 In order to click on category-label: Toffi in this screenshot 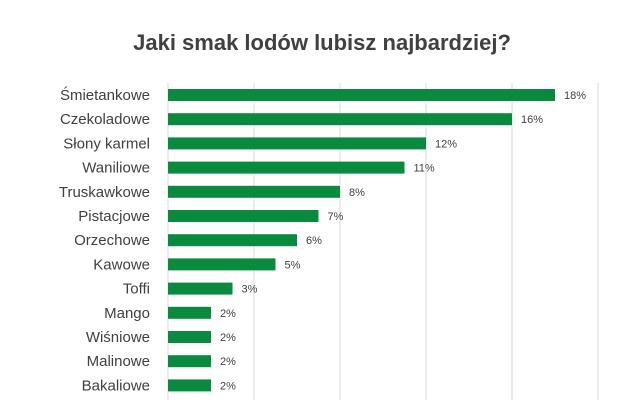, I will do `click(136, 289)`.